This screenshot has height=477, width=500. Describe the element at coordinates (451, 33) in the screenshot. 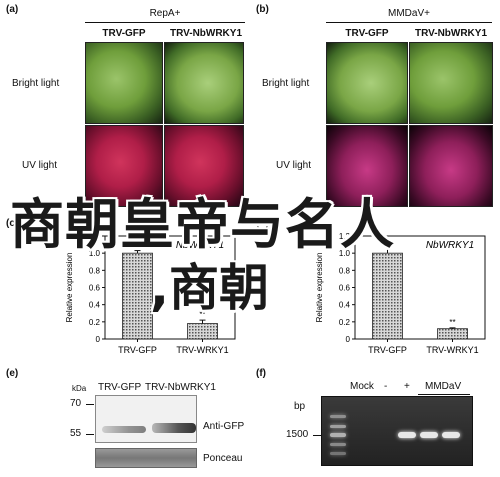

I see `panel-b-col2: TRV-NbWRKY1` at that location.